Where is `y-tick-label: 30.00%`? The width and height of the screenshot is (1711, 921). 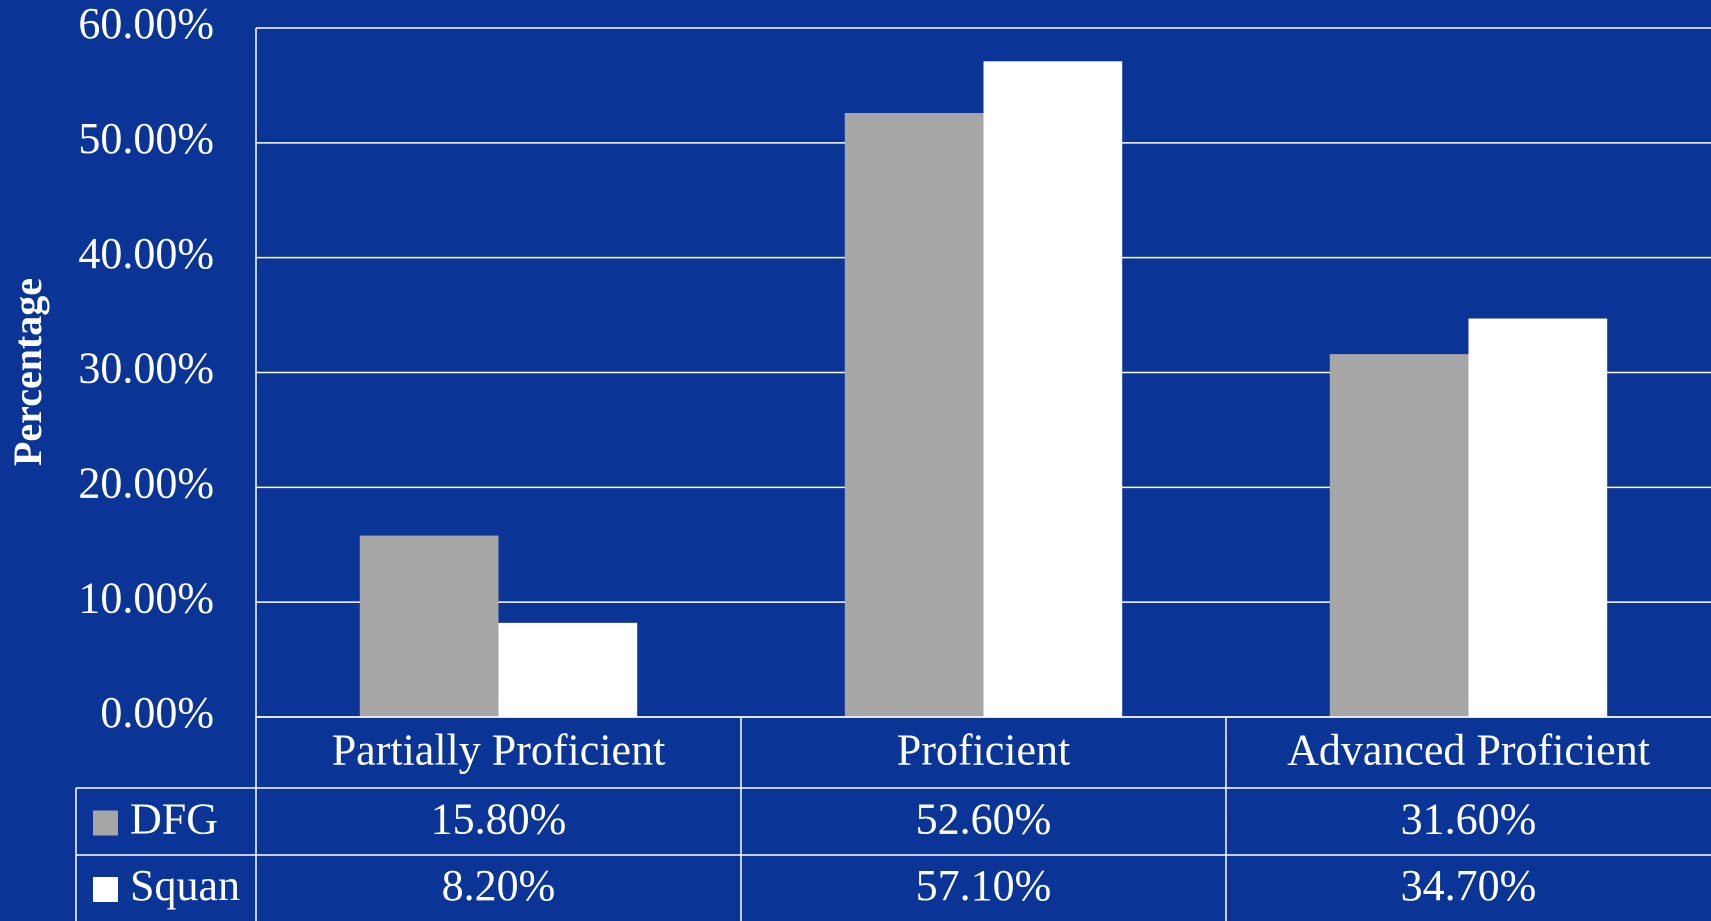
y-tick-label: 30.00% is located at coordinates (146, 368).